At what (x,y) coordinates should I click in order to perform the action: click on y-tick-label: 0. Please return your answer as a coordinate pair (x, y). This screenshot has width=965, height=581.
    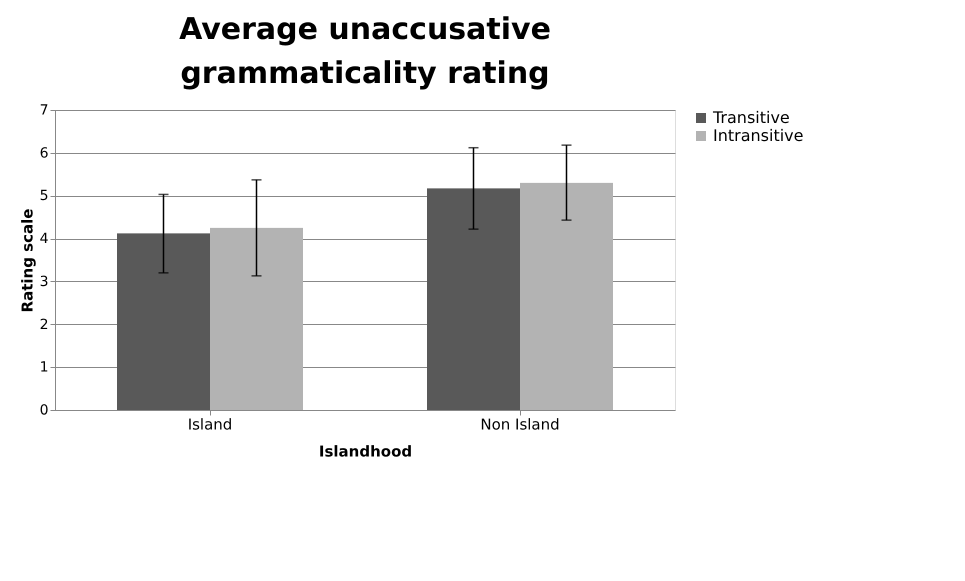
    Looking at the image, I should click on (44, 410).